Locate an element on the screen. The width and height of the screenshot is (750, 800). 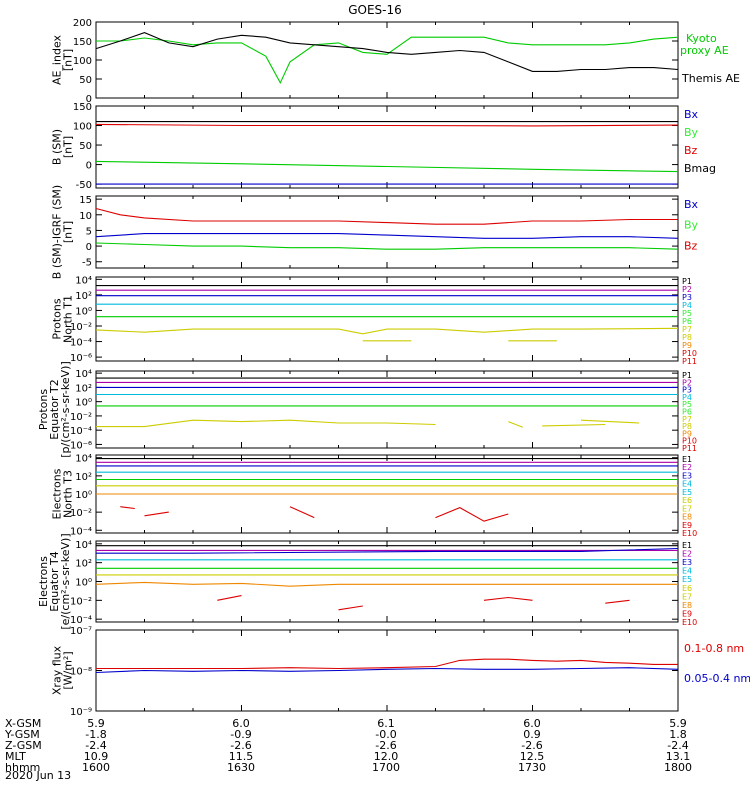
y-axis-label: Electrons is located at coordinates (43, 581).